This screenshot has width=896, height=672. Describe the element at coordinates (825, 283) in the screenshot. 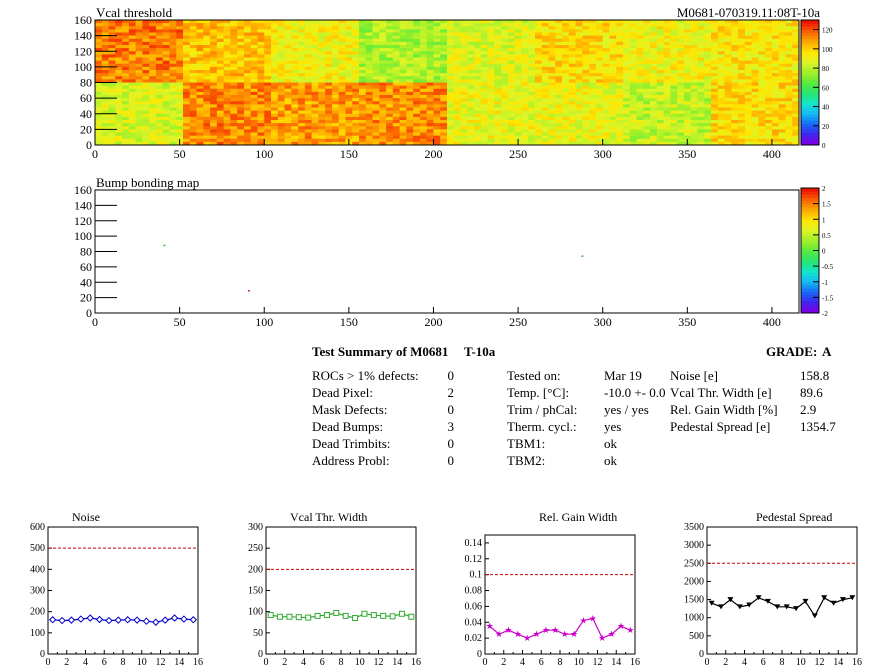

I see `color-scale-label: -1` at that location.